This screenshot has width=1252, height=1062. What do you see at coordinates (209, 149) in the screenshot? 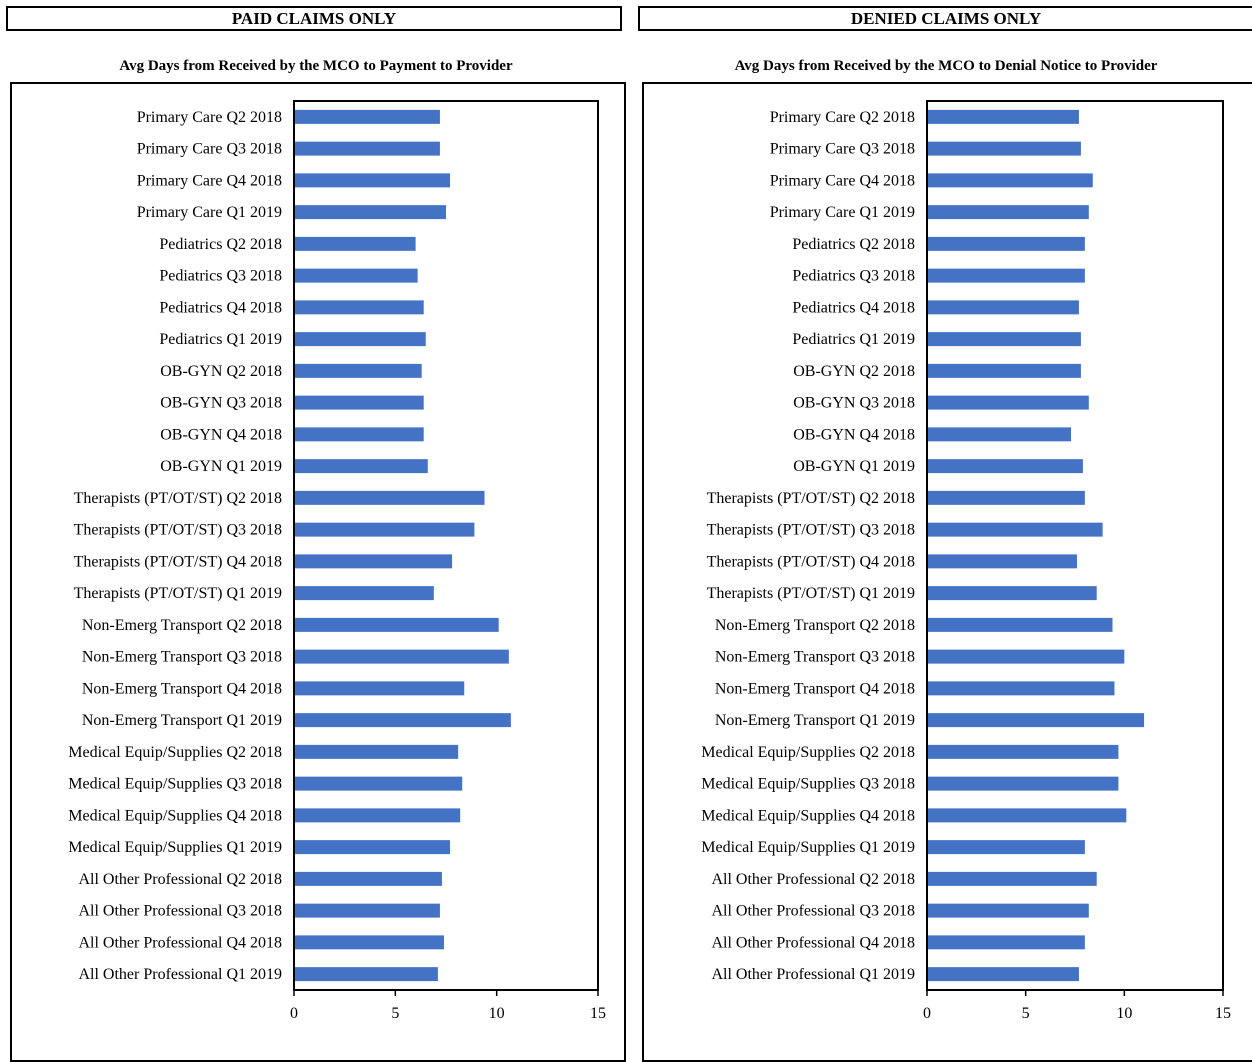
I see `paid-category-label: Primary Care Q3 2018` at bounding box center [209, 149].